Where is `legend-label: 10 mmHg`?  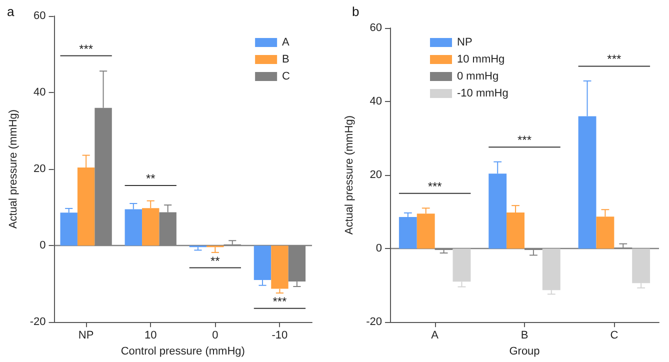 legend-label: 10 mmHg is located at coordinates (481, 60).